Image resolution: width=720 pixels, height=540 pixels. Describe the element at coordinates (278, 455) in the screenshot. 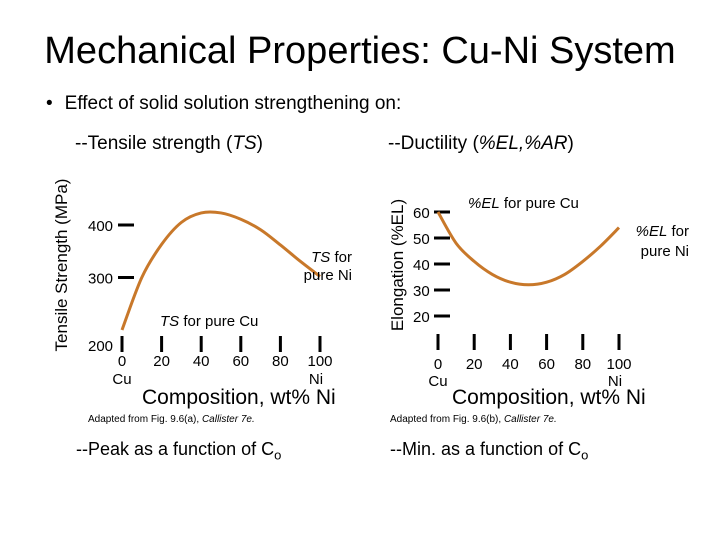

I see `peak-note-sub: o` at that location.